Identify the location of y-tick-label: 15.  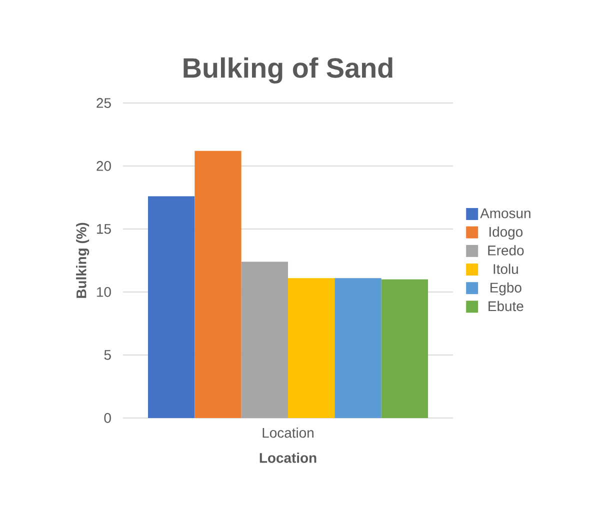
(104, 229).